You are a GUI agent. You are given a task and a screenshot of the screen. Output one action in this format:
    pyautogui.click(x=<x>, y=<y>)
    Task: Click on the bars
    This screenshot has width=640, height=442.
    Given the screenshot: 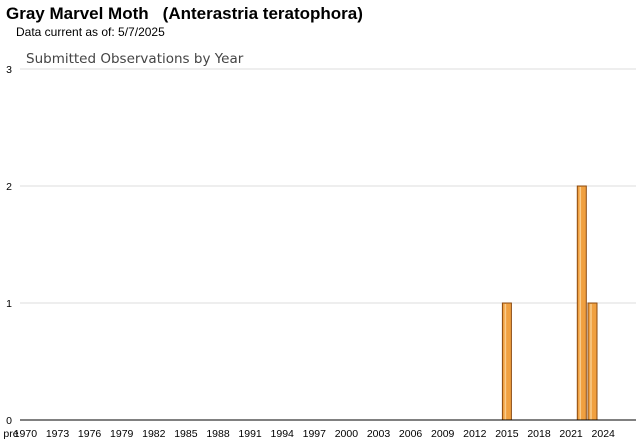 What is the action you would take?
    pyautogui.click(x=549, y=303)
    